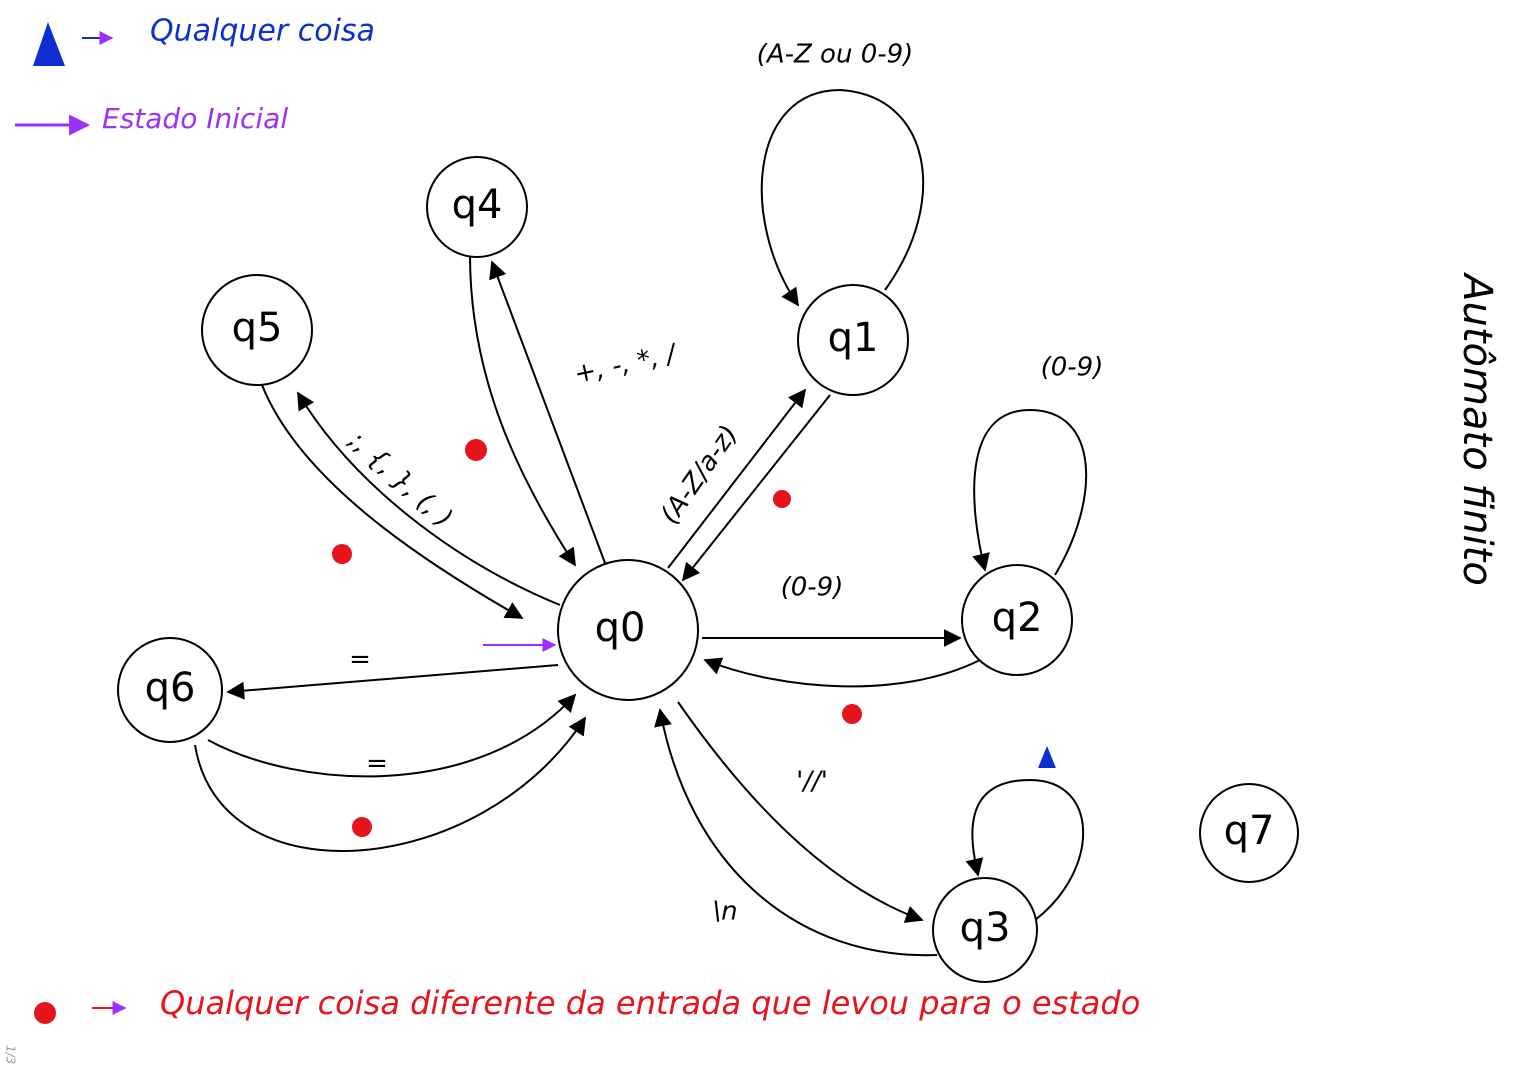 The height and width of the screenshot is (1078, 1528). I want to click on any-symbol-marker, so click(1047, 757).